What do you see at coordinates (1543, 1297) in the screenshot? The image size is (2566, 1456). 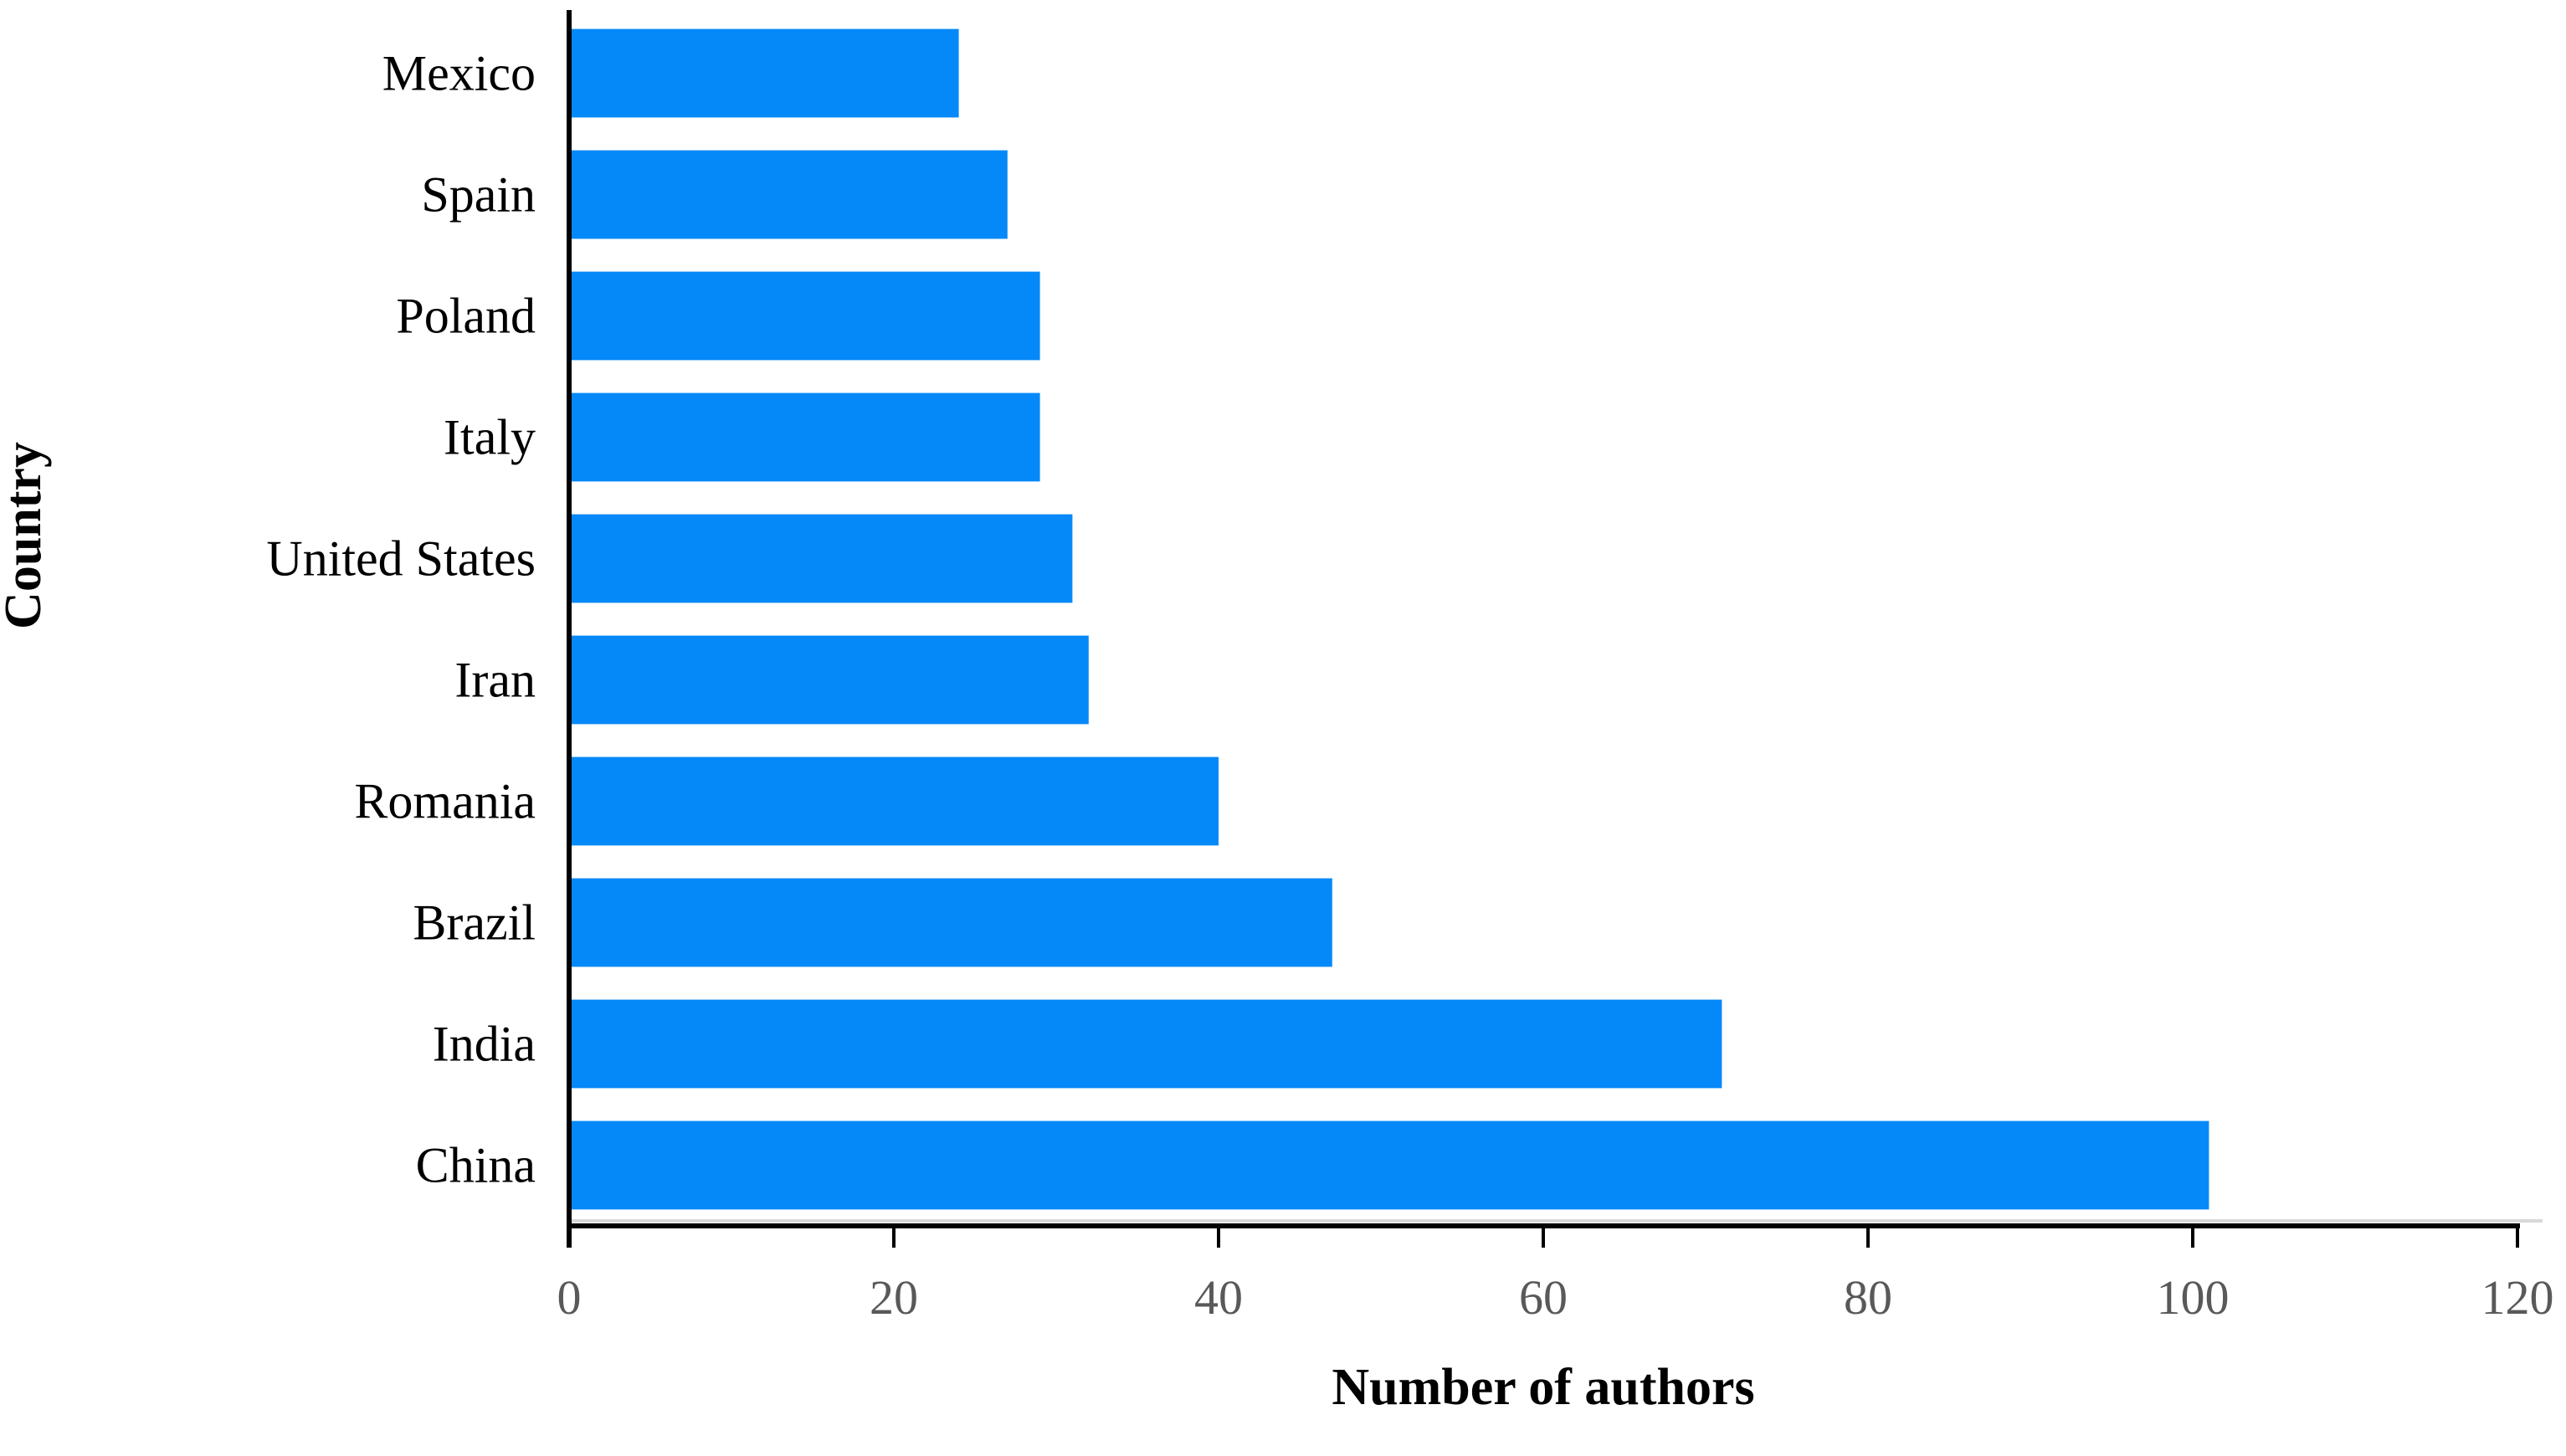 I see `x-tick-label-60: 60` at bounding box center [1543, 1297].